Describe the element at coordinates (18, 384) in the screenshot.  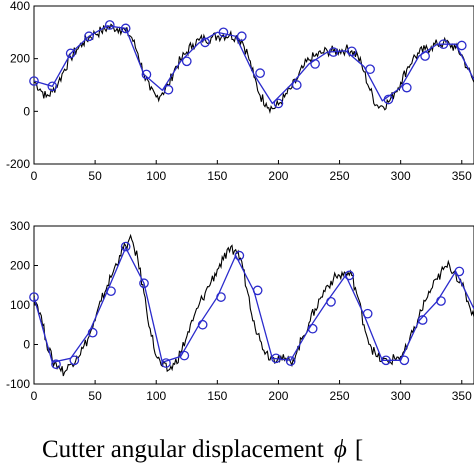
I see `y-tick-label: -100` at that location.